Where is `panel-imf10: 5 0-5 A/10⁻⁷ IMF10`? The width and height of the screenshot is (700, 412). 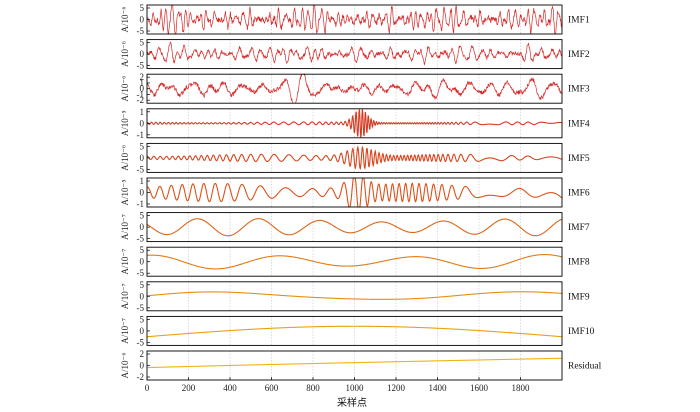
panel-imf10: 5 0-5 A/10⁻⁷ IMF10 is located at coordinates (357, 330).